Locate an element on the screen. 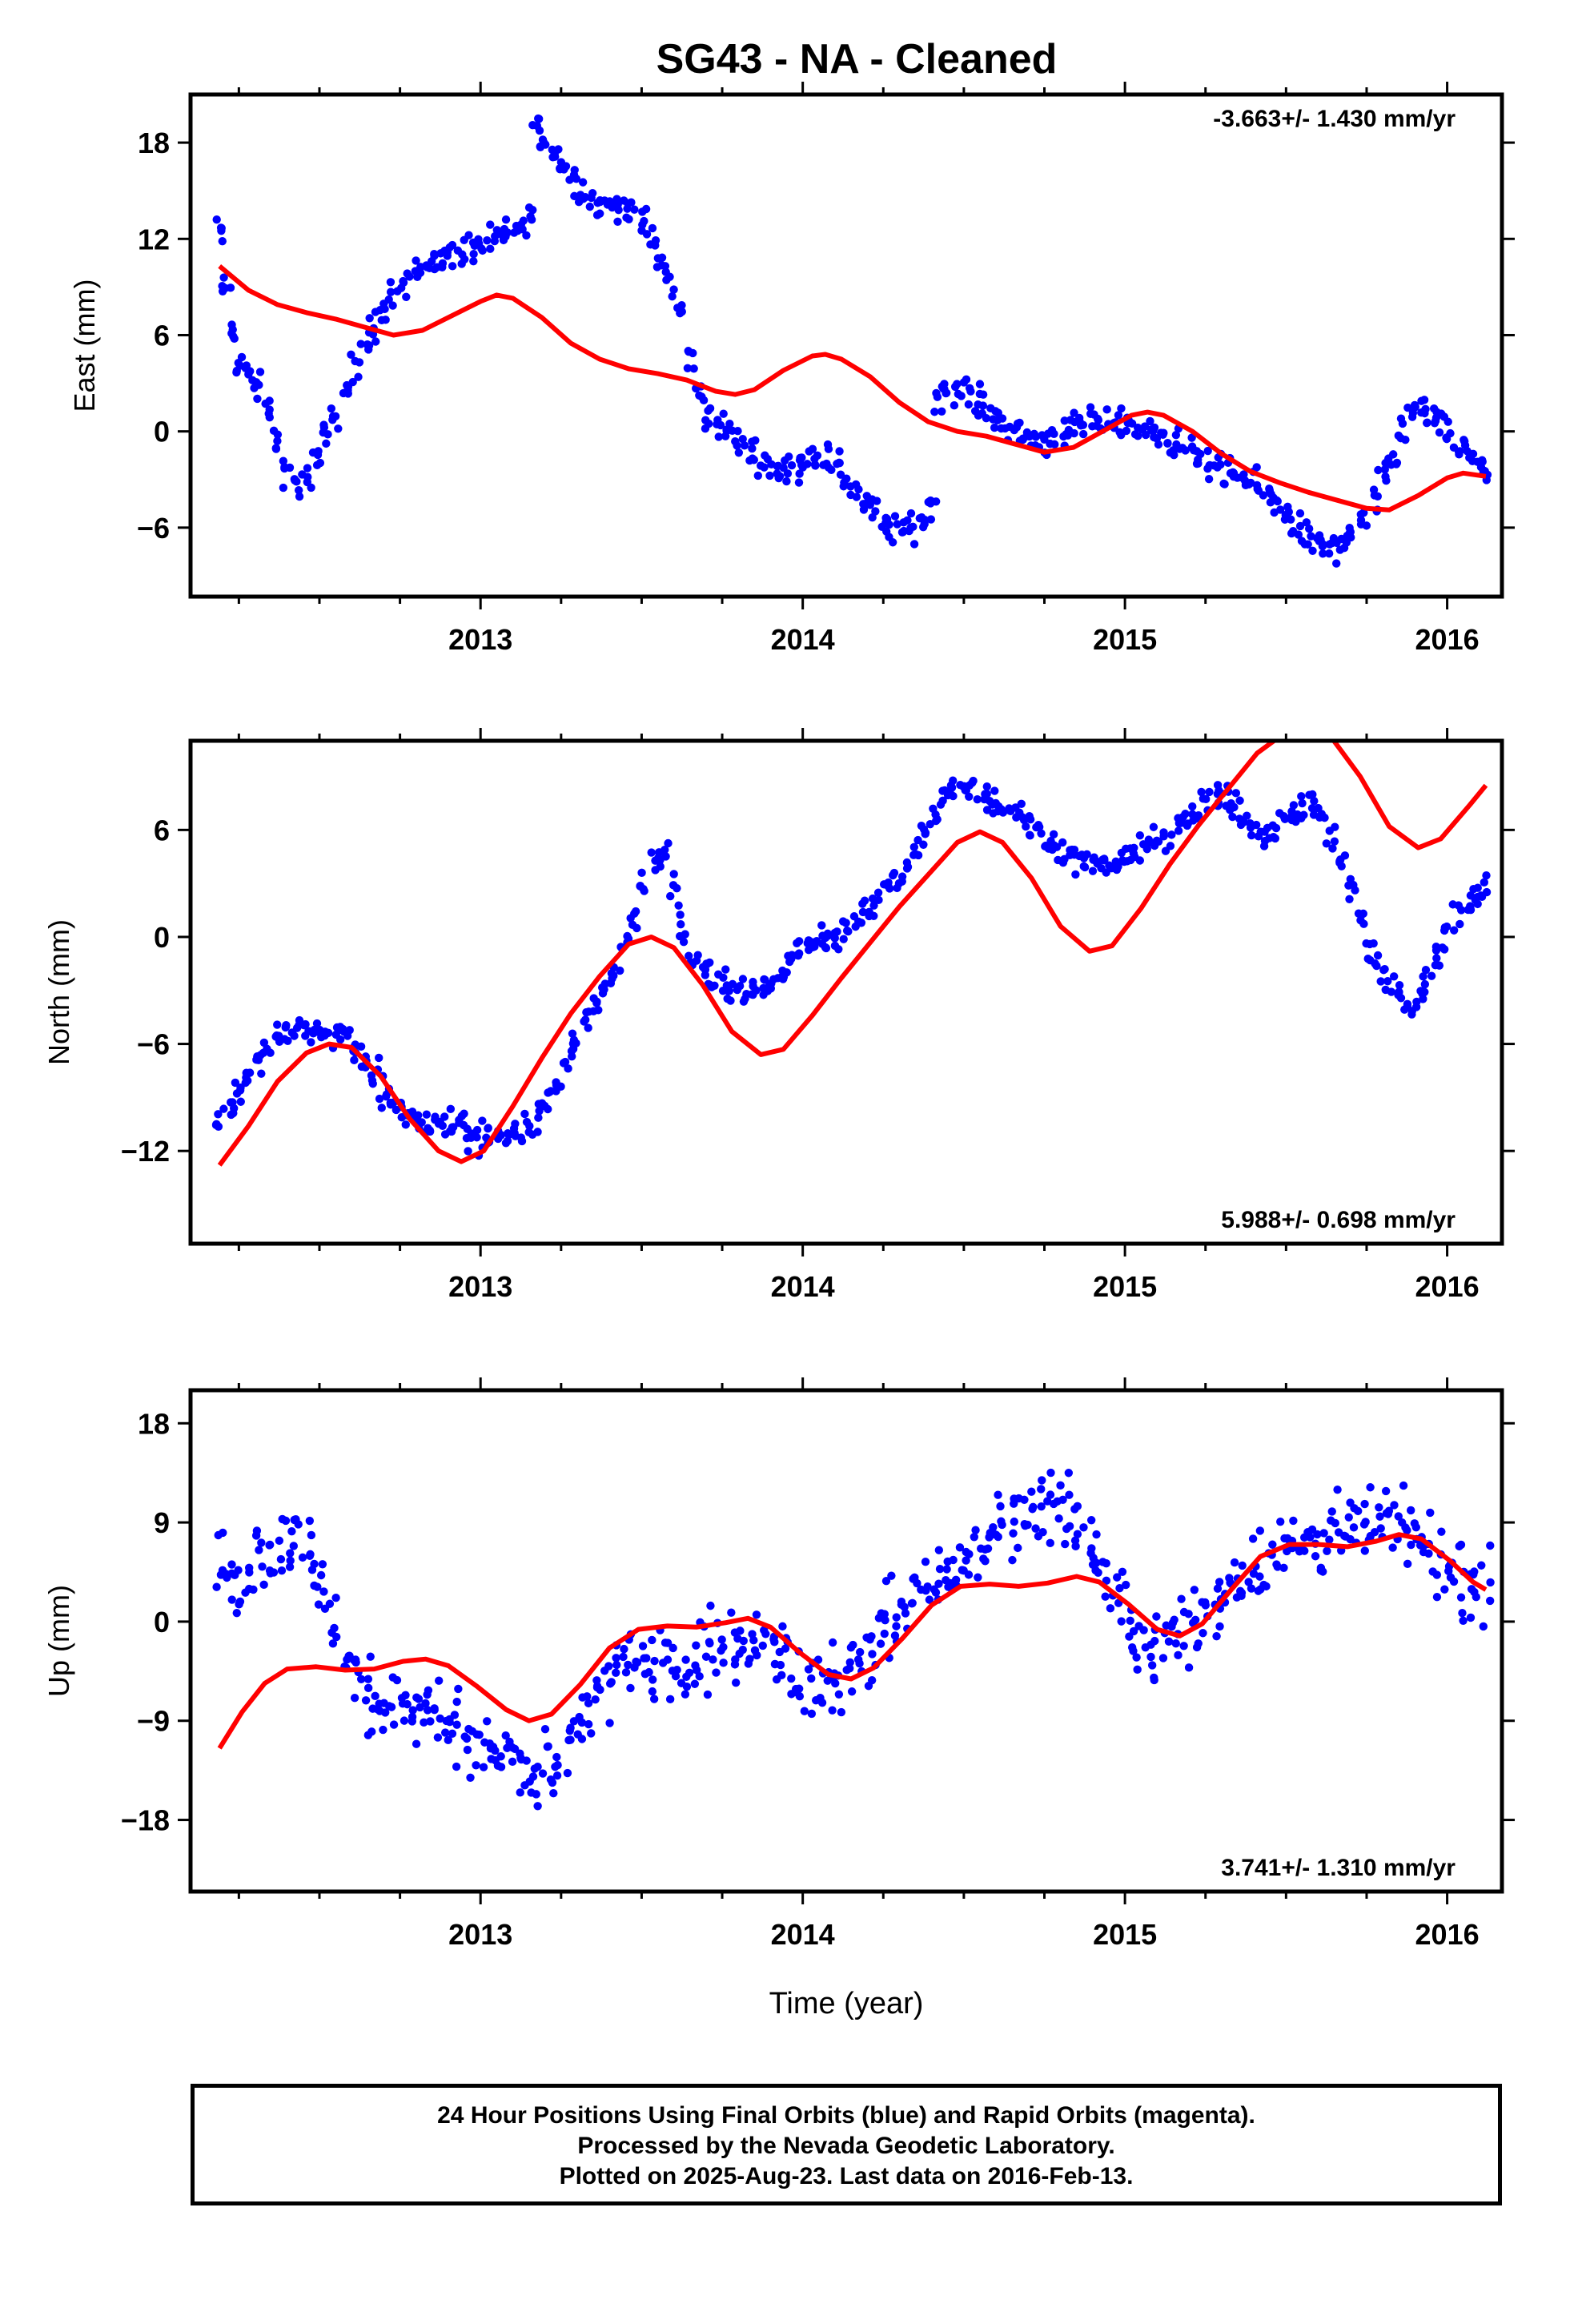  x-tick-label: 2016 is located at coordinates (1447, 1286).